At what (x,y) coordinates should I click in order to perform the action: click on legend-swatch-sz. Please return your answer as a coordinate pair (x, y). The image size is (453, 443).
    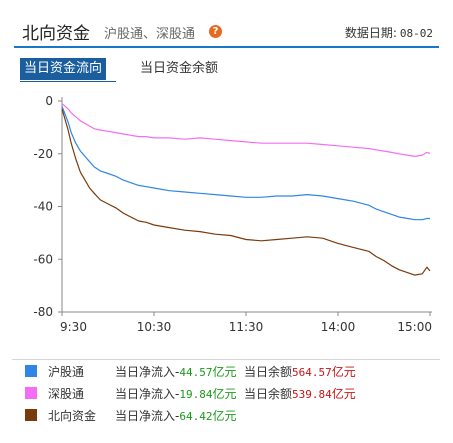
    Looking at the image, I should click on (31, 393).